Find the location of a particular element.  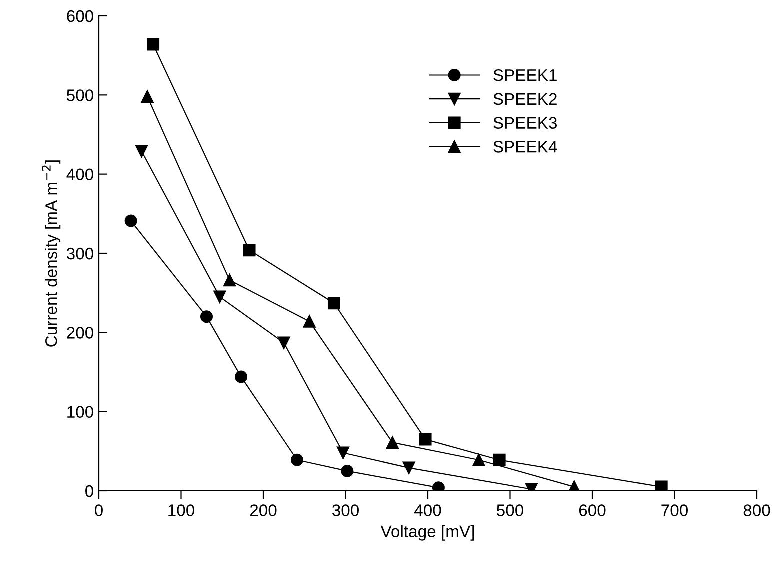

x-tick-label: 800 is located at coordinates (757, 510).